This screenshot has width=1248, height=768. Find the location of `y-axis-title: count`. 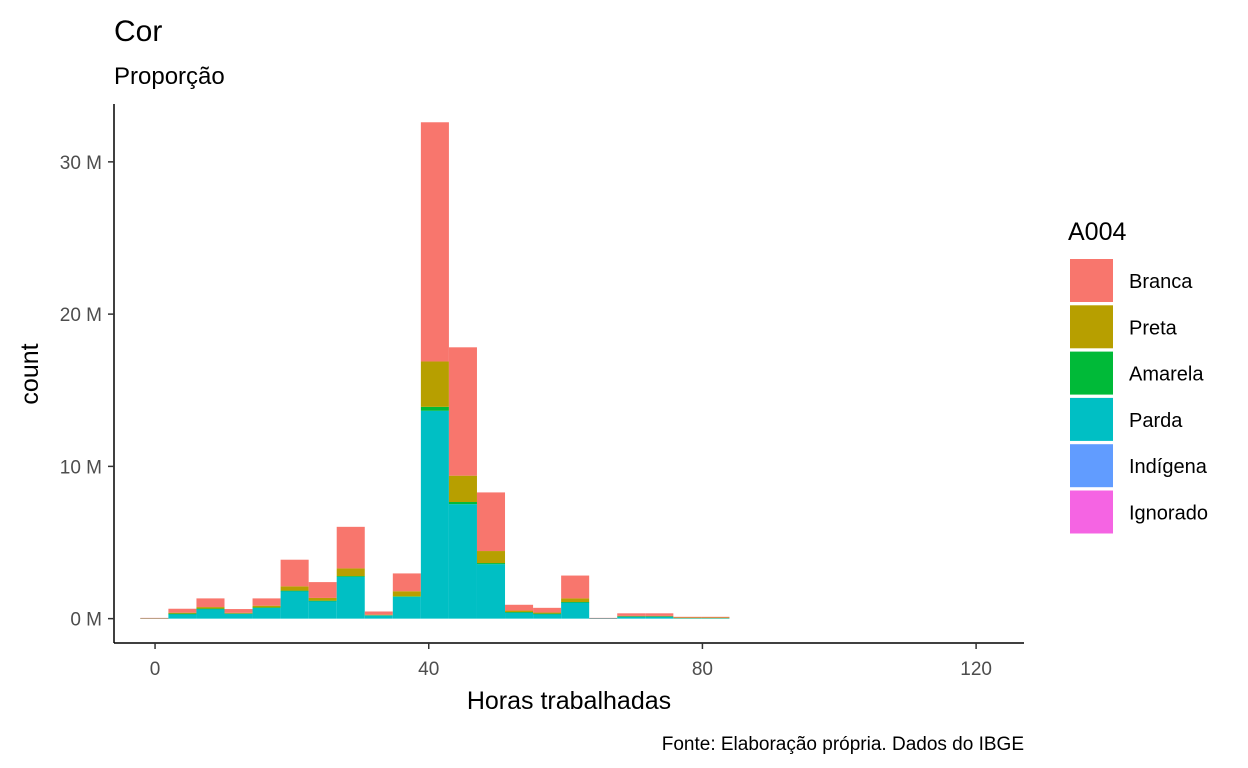

y-axis-title: count is located at coordinates (30, 373).